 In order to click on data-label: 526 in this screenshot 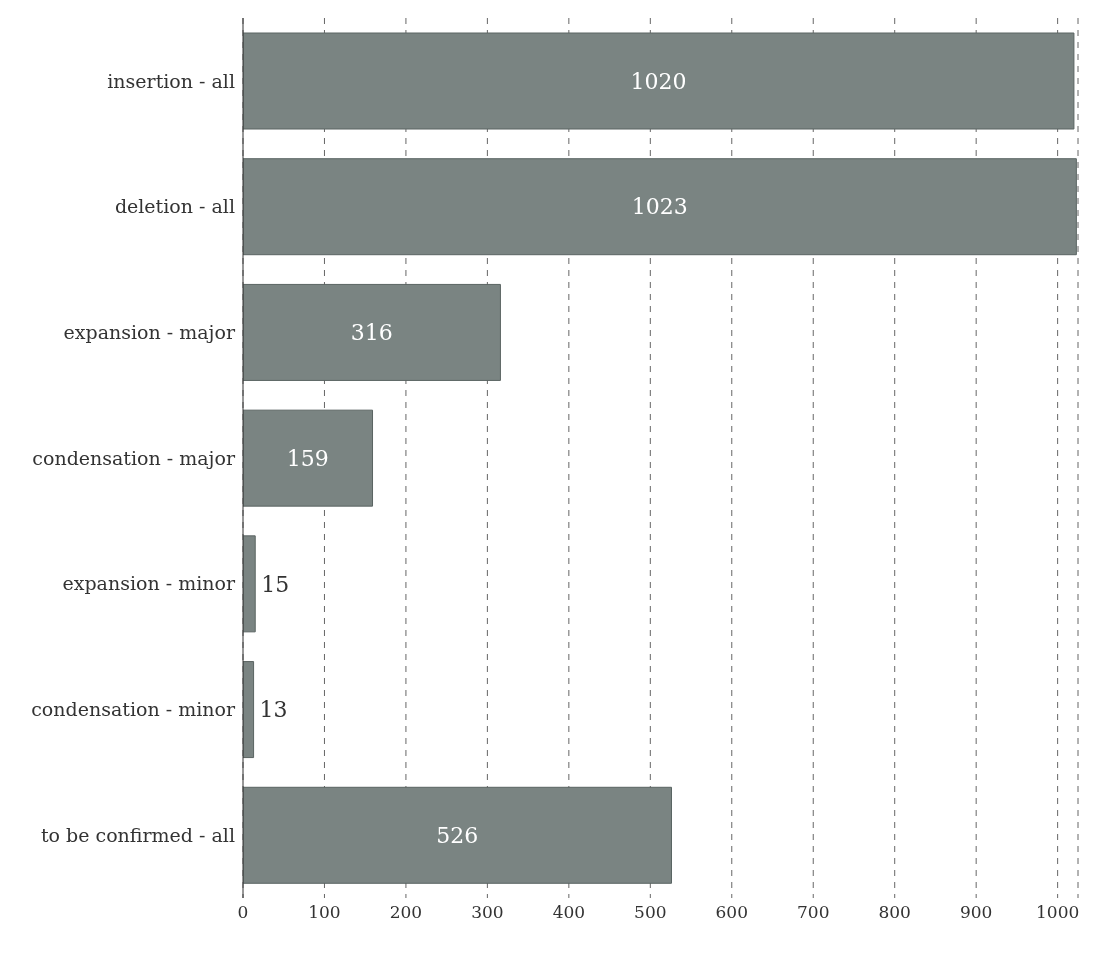, I will do `click(457, 835)`.